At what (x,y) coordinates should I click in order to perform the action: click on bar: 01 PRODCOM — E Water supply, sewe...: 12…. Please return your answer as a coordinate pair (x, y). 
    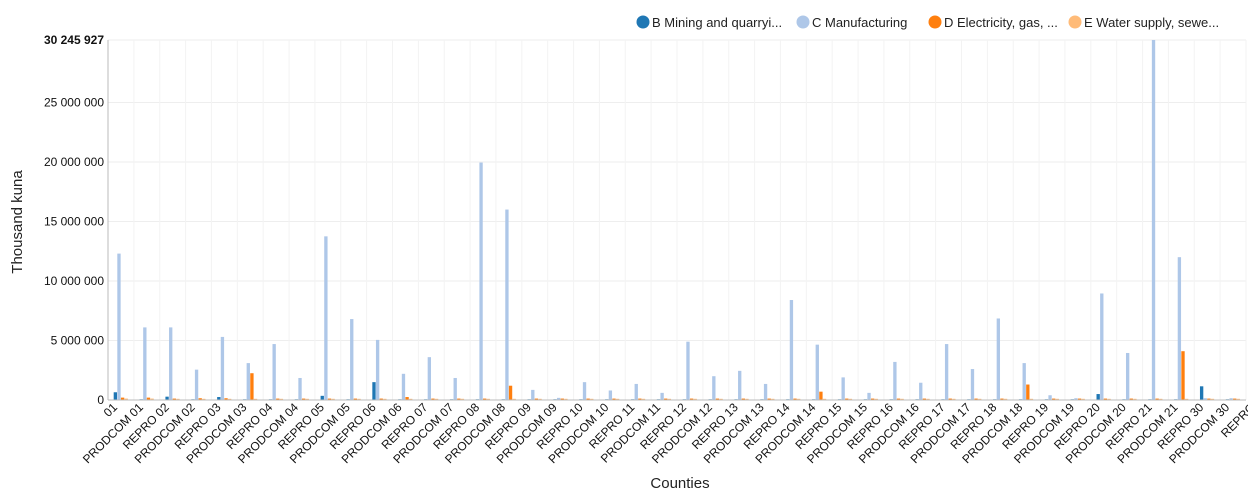
    Looking at the image, I should click on (126, 399).